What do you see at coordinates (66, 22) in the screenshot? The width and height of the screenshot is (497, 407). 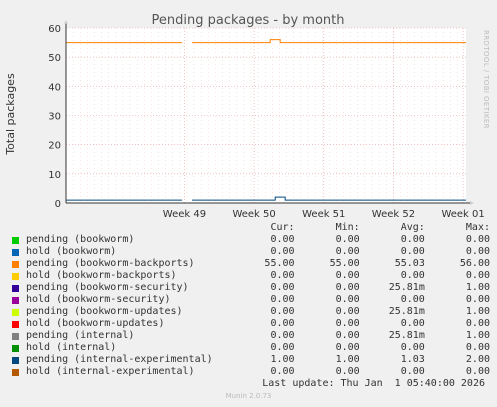 I see `y-axis-arrow-icon` at bounding box center [66, 22].